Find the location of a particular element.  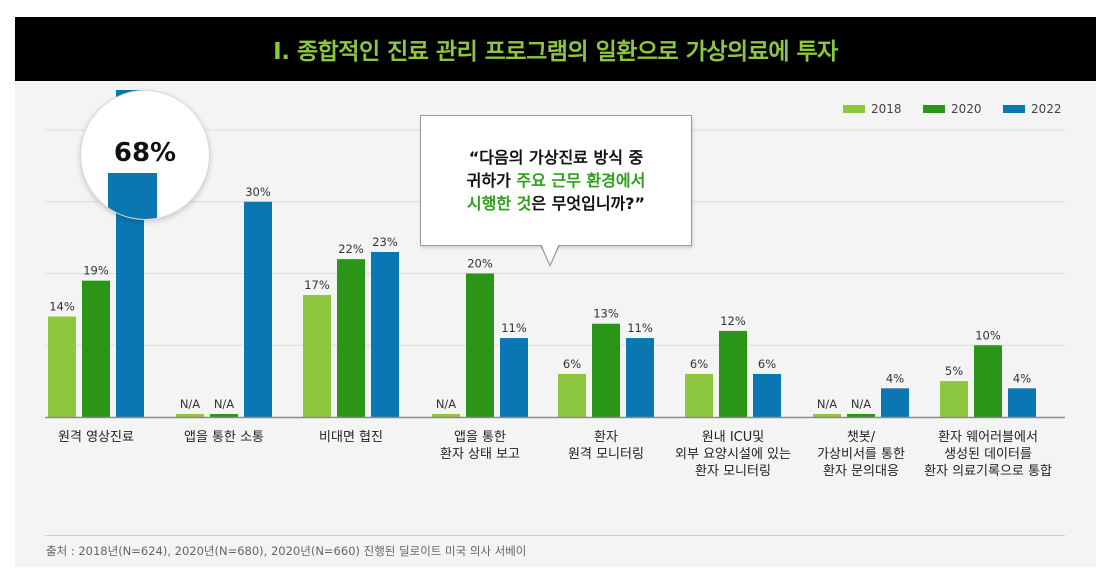

callout-line-1: “다음의 가상진료 방식 중 is located at coordinates (556, 157).